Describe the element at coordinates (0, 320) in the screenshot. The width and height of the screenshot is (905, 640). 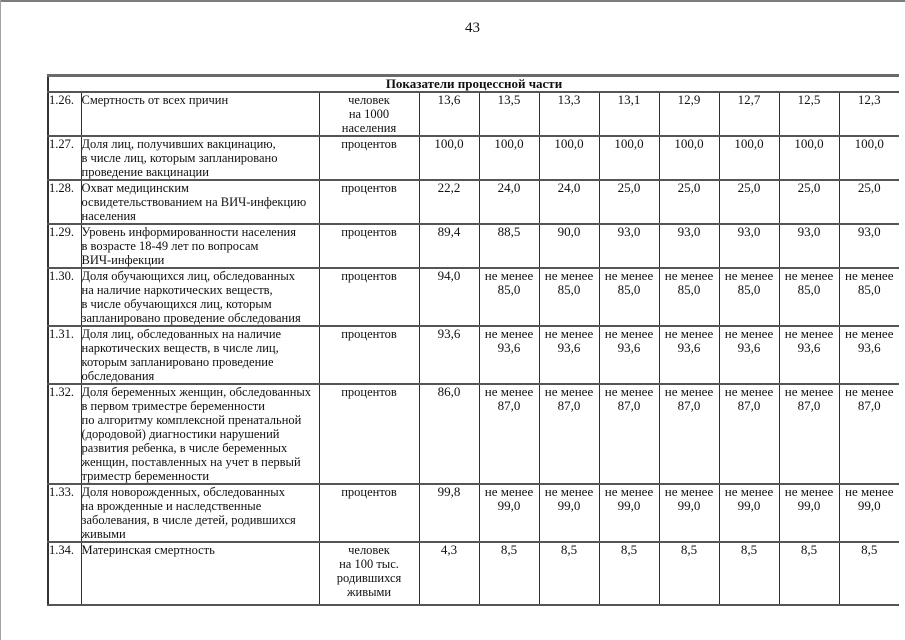
I see `scan-artifact-left-edge` at that location.